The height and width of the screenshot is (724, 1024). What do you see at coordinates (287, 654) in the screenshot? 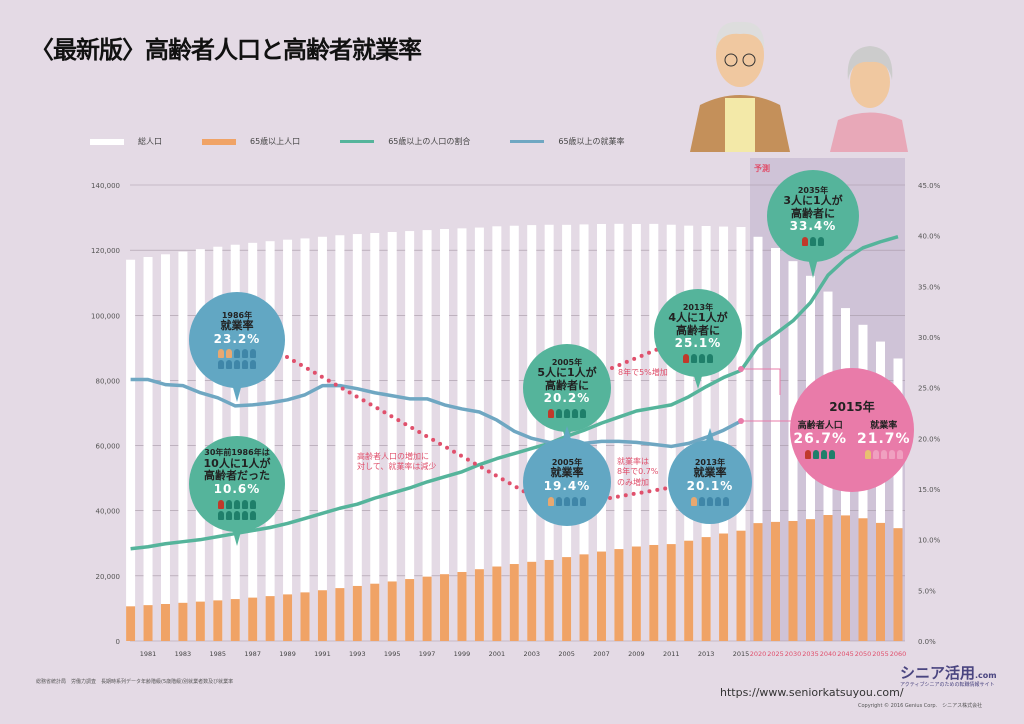
I see `x-tick-label: 1989` at bounding box center [287, 654].